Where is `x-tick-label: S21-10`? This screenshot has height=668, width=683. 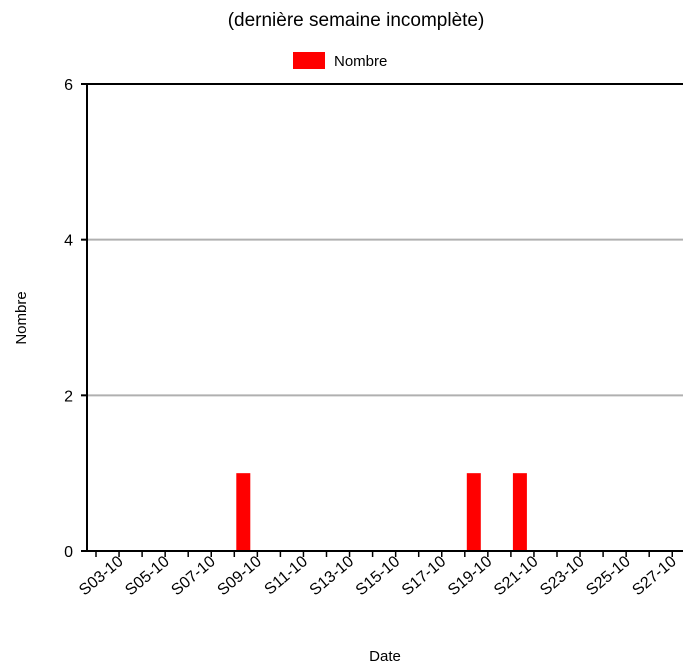
x-tick-label: S21-10 is located at coordinates (516, 576).